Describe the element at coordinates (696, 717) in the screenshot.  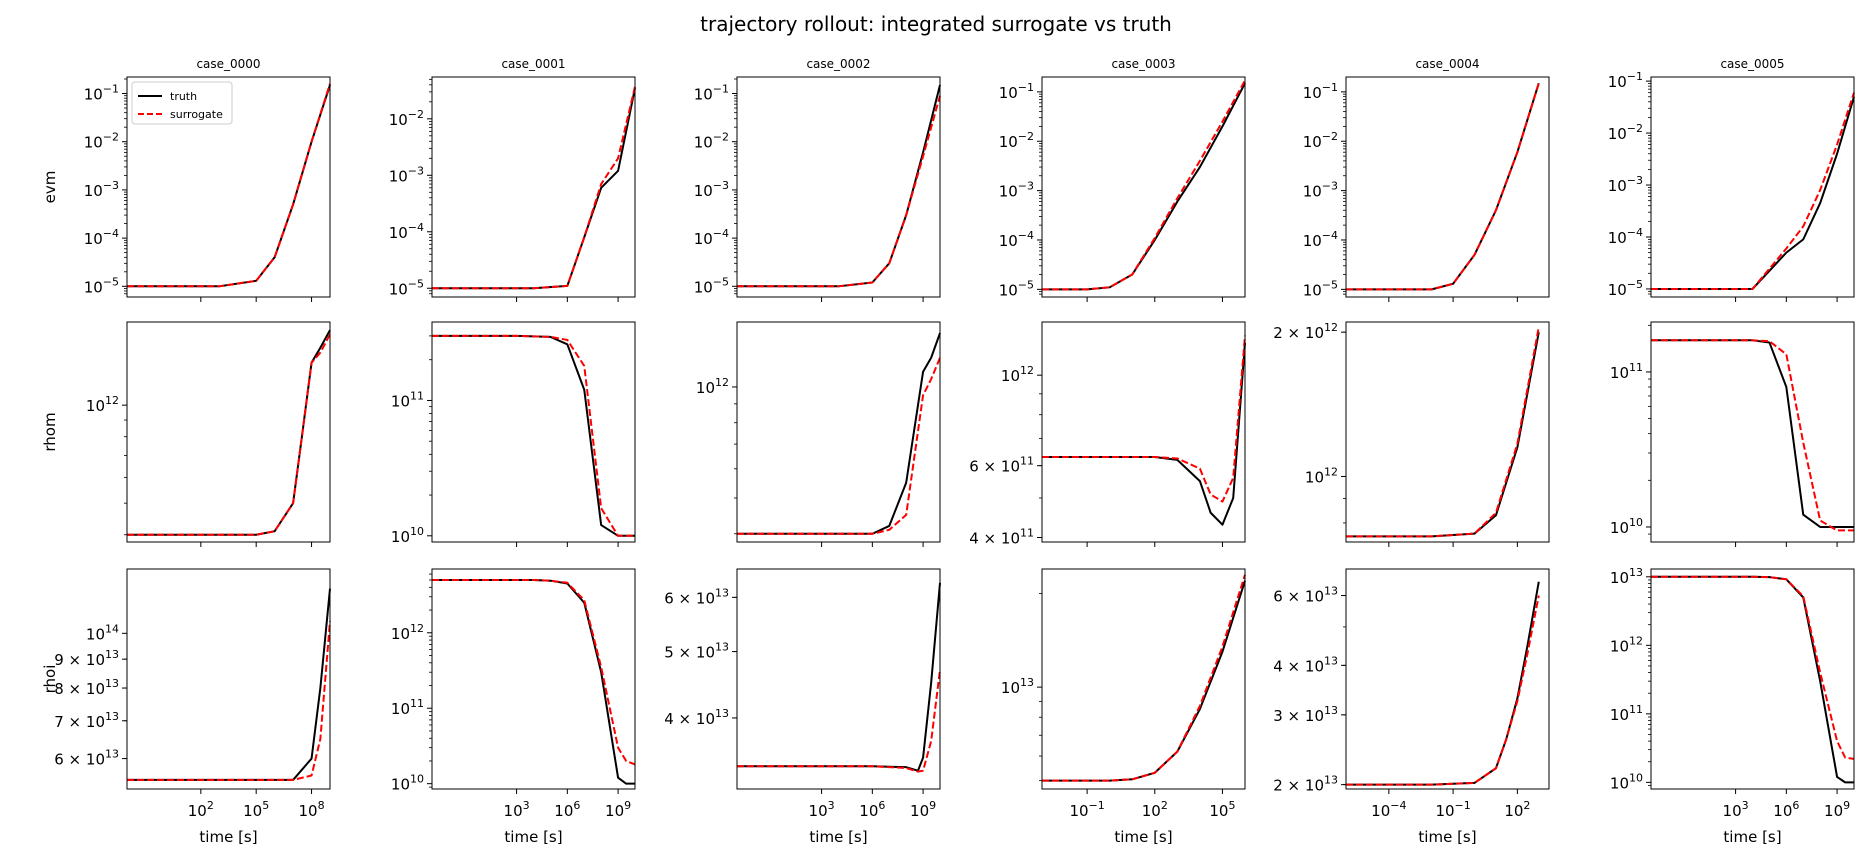
I see `y-tick-label: 4 × 10¹³` at that location.